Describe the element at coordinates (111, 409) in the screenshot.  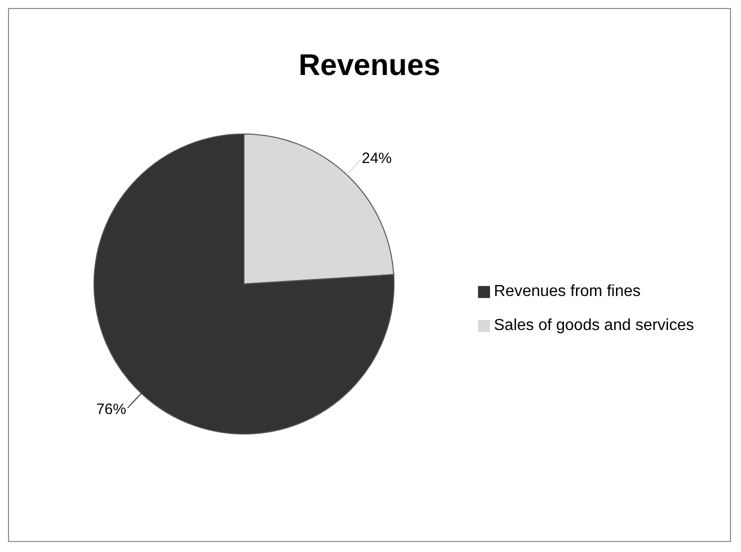
I see `data-label: 76%` at that location.